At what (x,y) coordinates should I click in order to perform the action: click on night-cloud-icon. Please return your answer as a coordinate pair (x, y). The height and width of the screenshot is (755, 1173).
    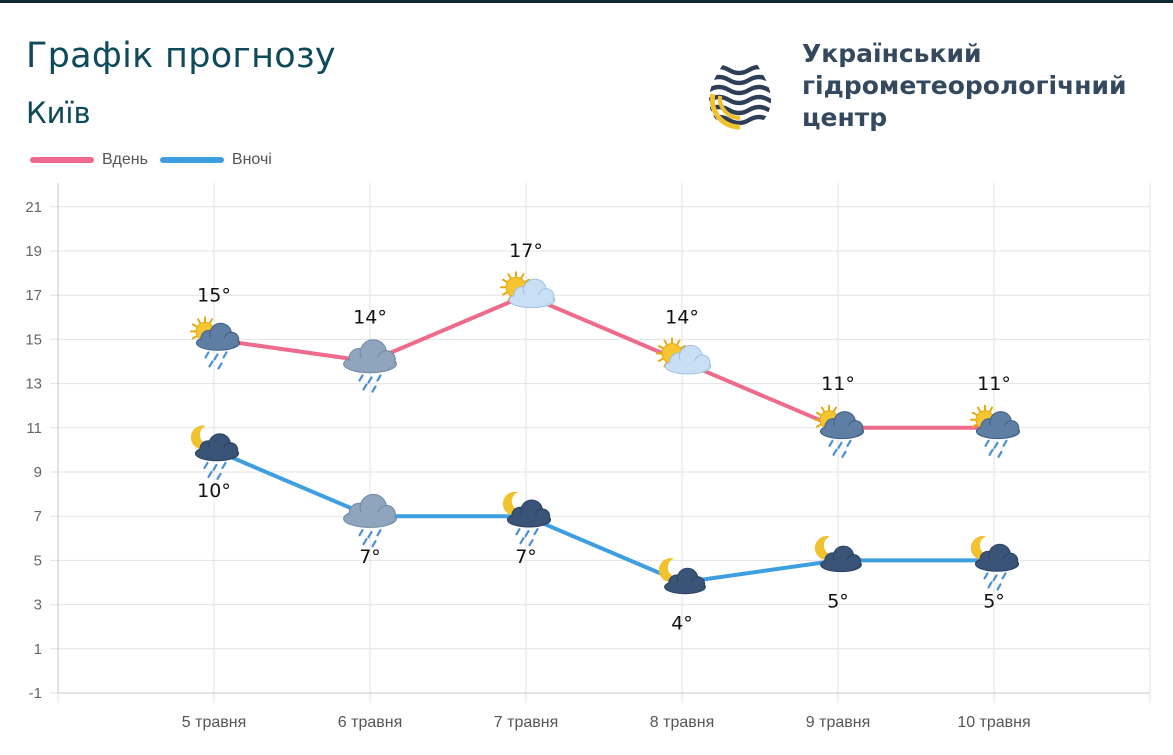
    Looking at the image, I should click on (838, 554).